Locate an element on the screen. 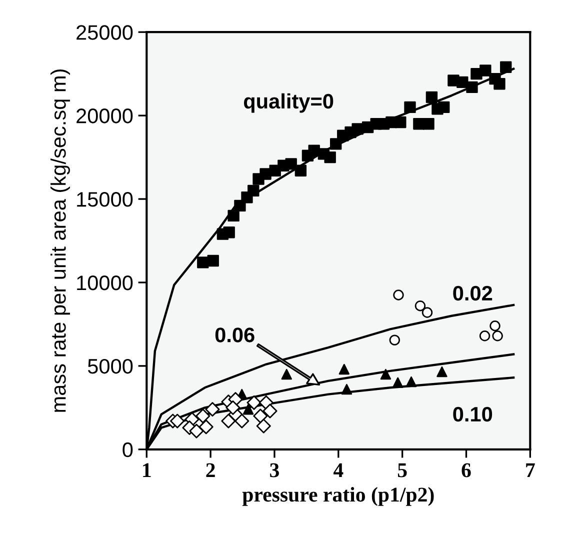  x-tick-label: 6 is located at coordinates (466, 470).